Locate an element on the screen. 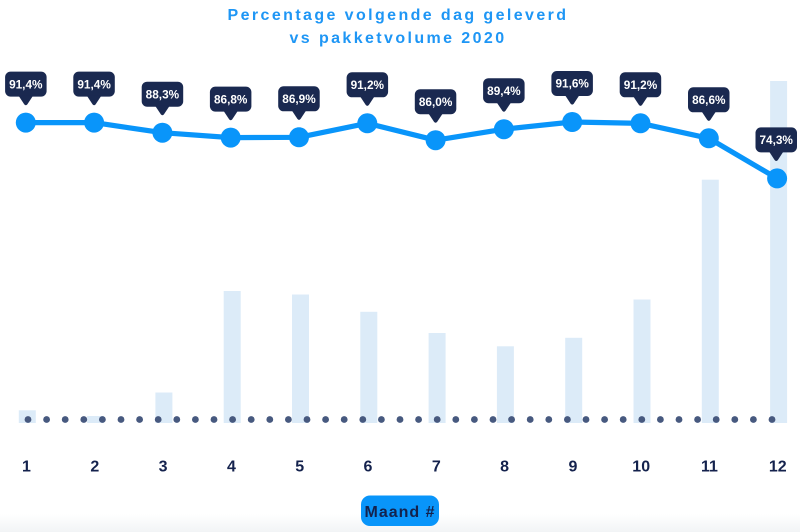 The width and height of the screenshot is (800, 532). svg-text: 11 is located at coordinates (709, 467).